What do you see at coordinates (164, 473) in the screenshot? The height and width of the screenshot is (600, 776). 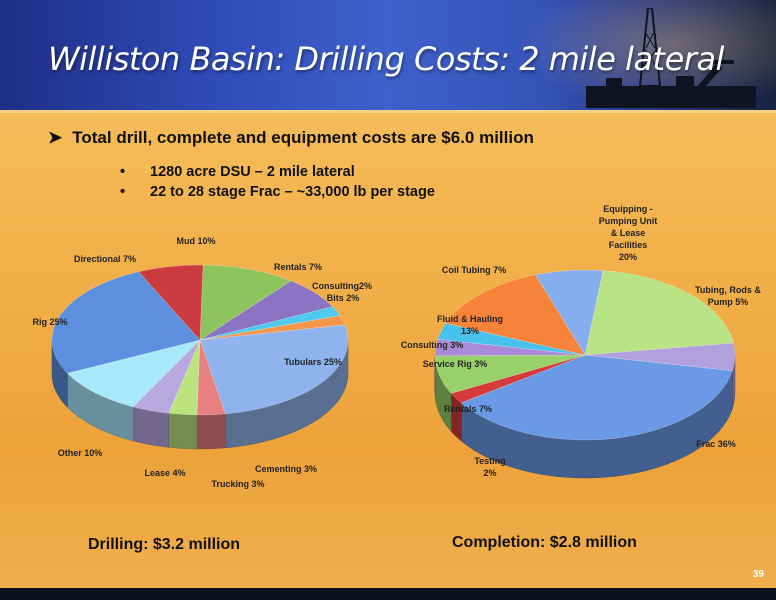 I see `pie-data-label: Lease 4%` at bounding box center [164, 473].